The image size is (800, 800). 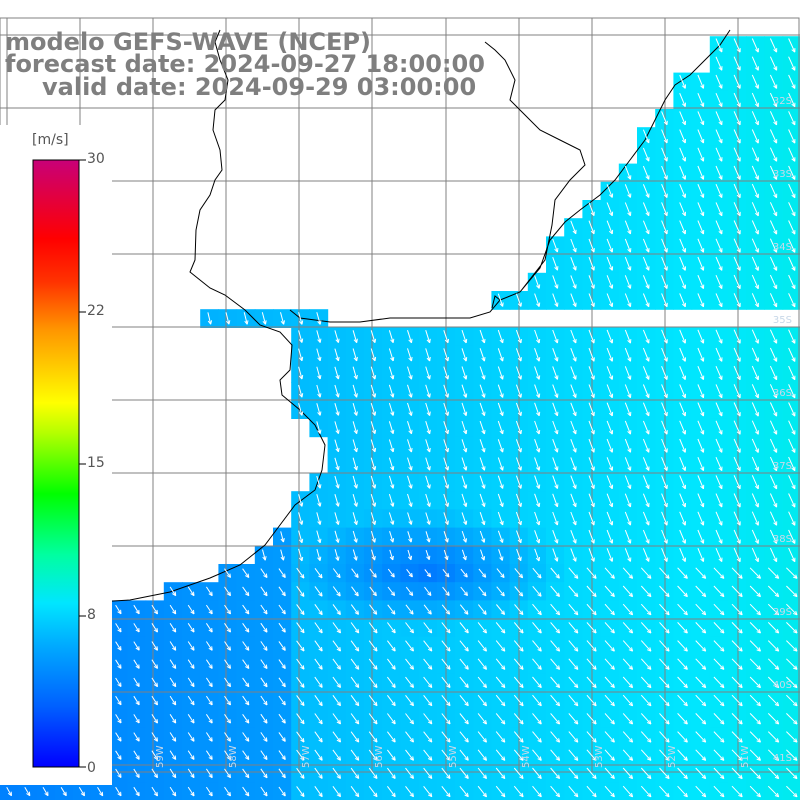 I want to click on lon-label: 53W, so click(x=599, y=756).